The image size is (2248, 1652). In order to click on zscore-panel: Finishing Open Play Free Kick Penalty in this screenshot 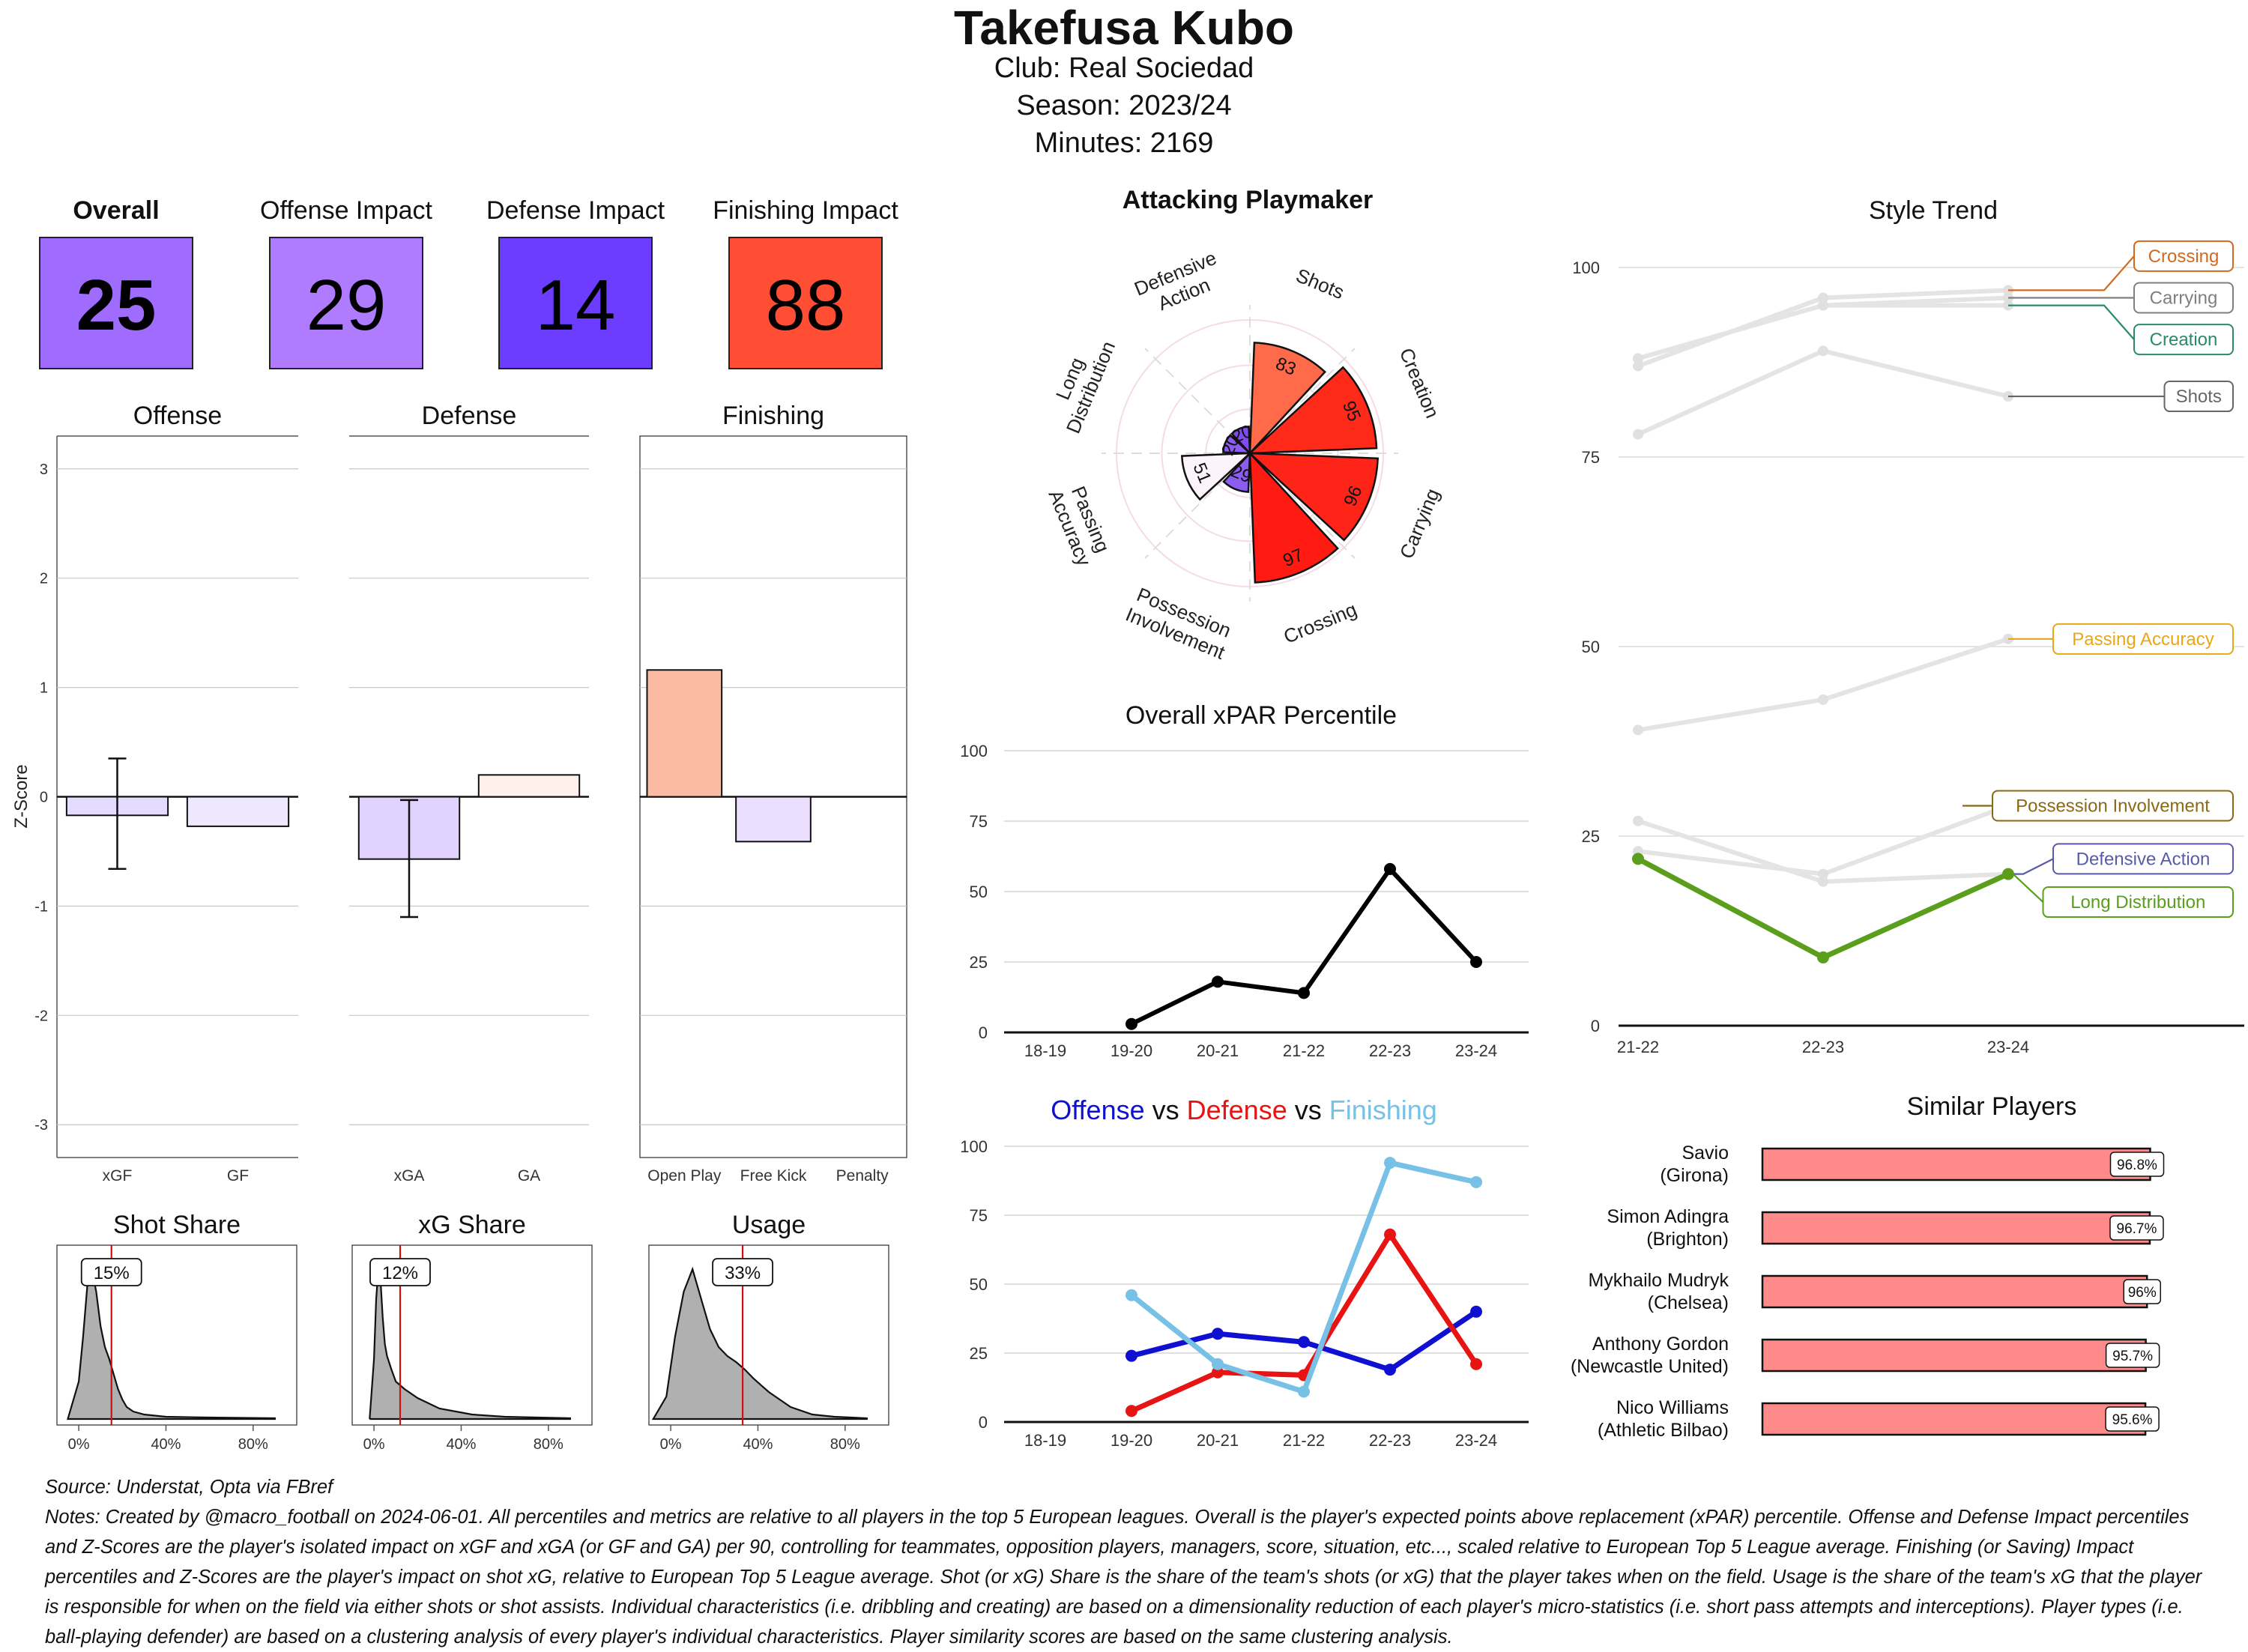, I will do `click(773, 793)`.